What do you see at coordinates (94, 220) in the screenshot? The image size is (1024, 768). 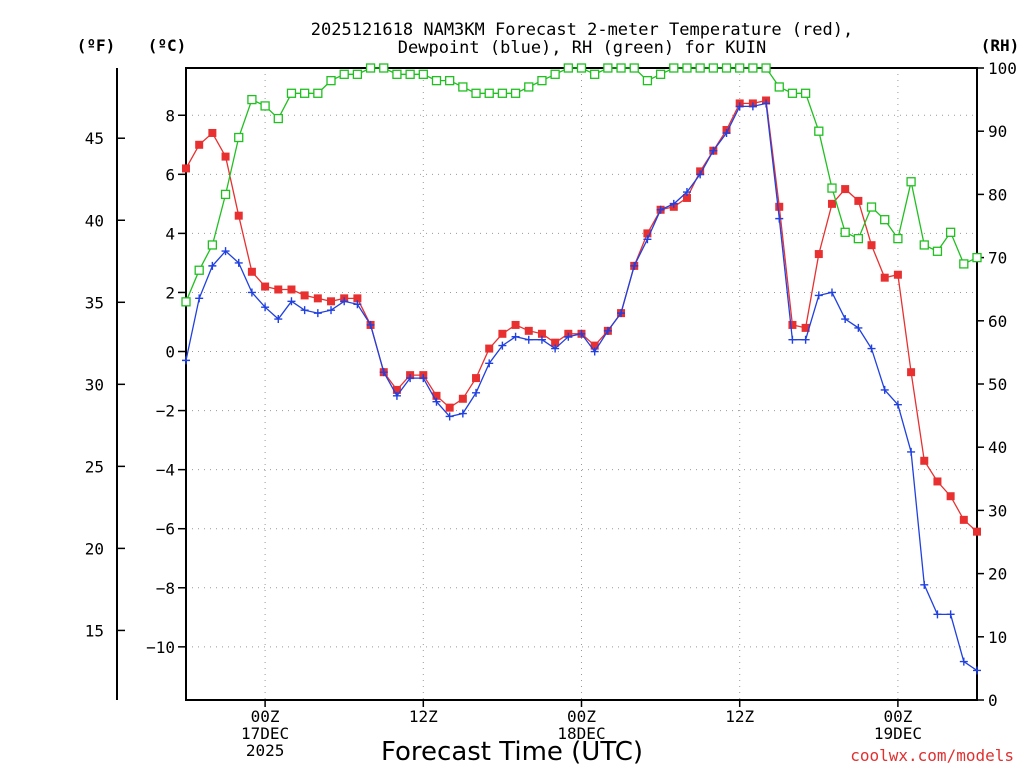 I see `fahrenheit-tick-label: 40` at bounding box center [94, 220].